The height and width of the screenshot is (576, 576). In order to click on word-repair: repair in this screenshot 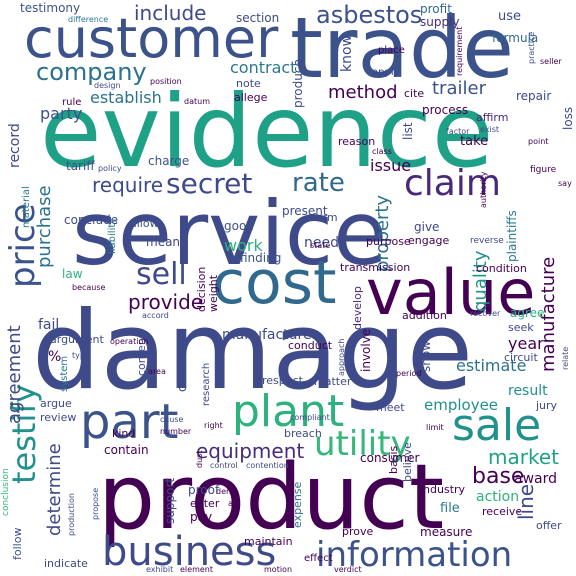, I will do `click(534, 96)`.